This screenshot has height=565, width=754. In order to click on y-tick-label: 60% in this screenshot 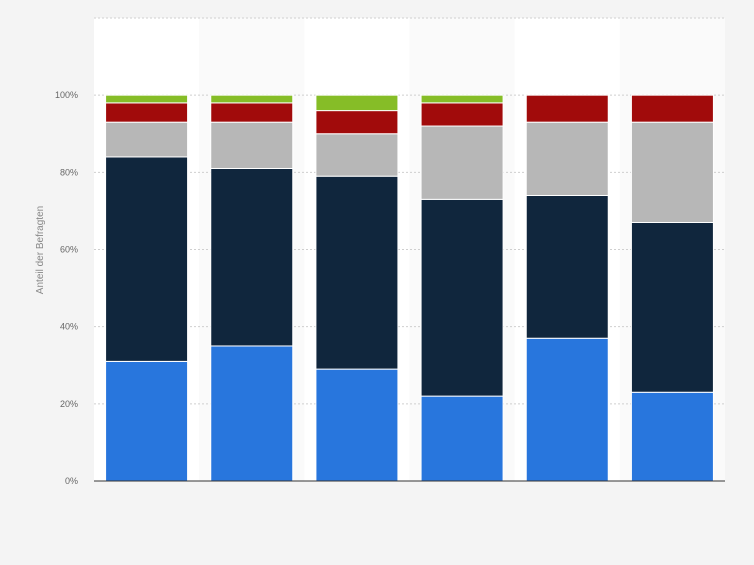, I will do `click(69, 250)`.